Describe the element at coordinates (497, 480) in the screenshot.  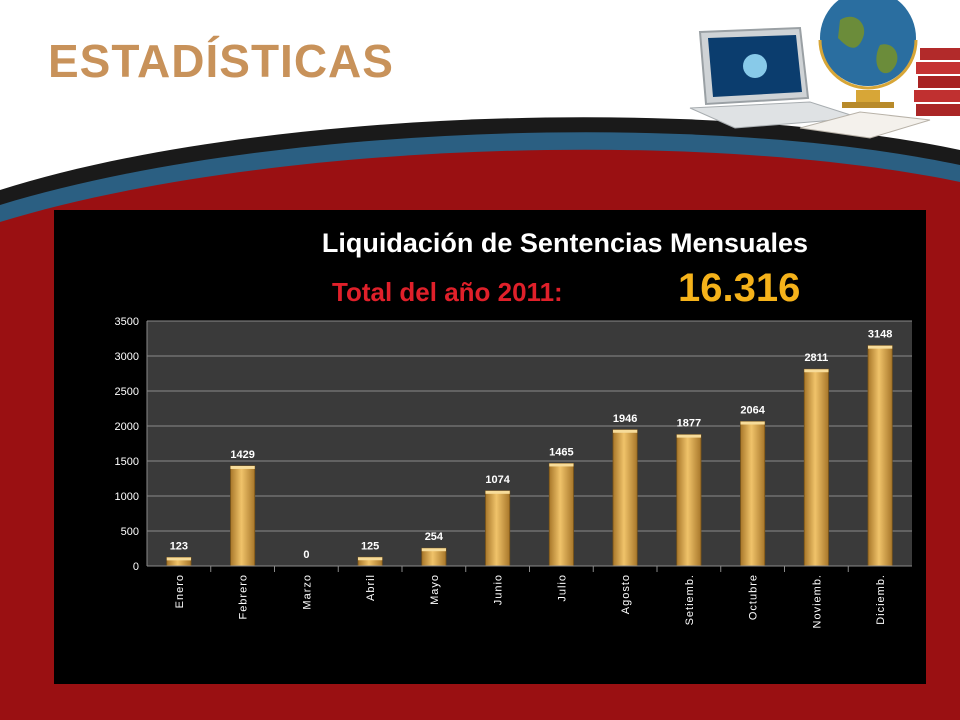
I see `data-label: 1074` at that location.